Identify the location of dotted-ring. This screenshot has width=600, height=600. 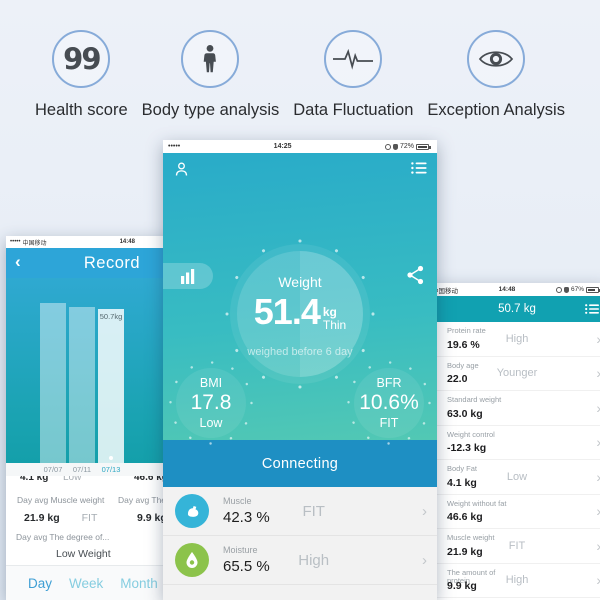
(389, 403).